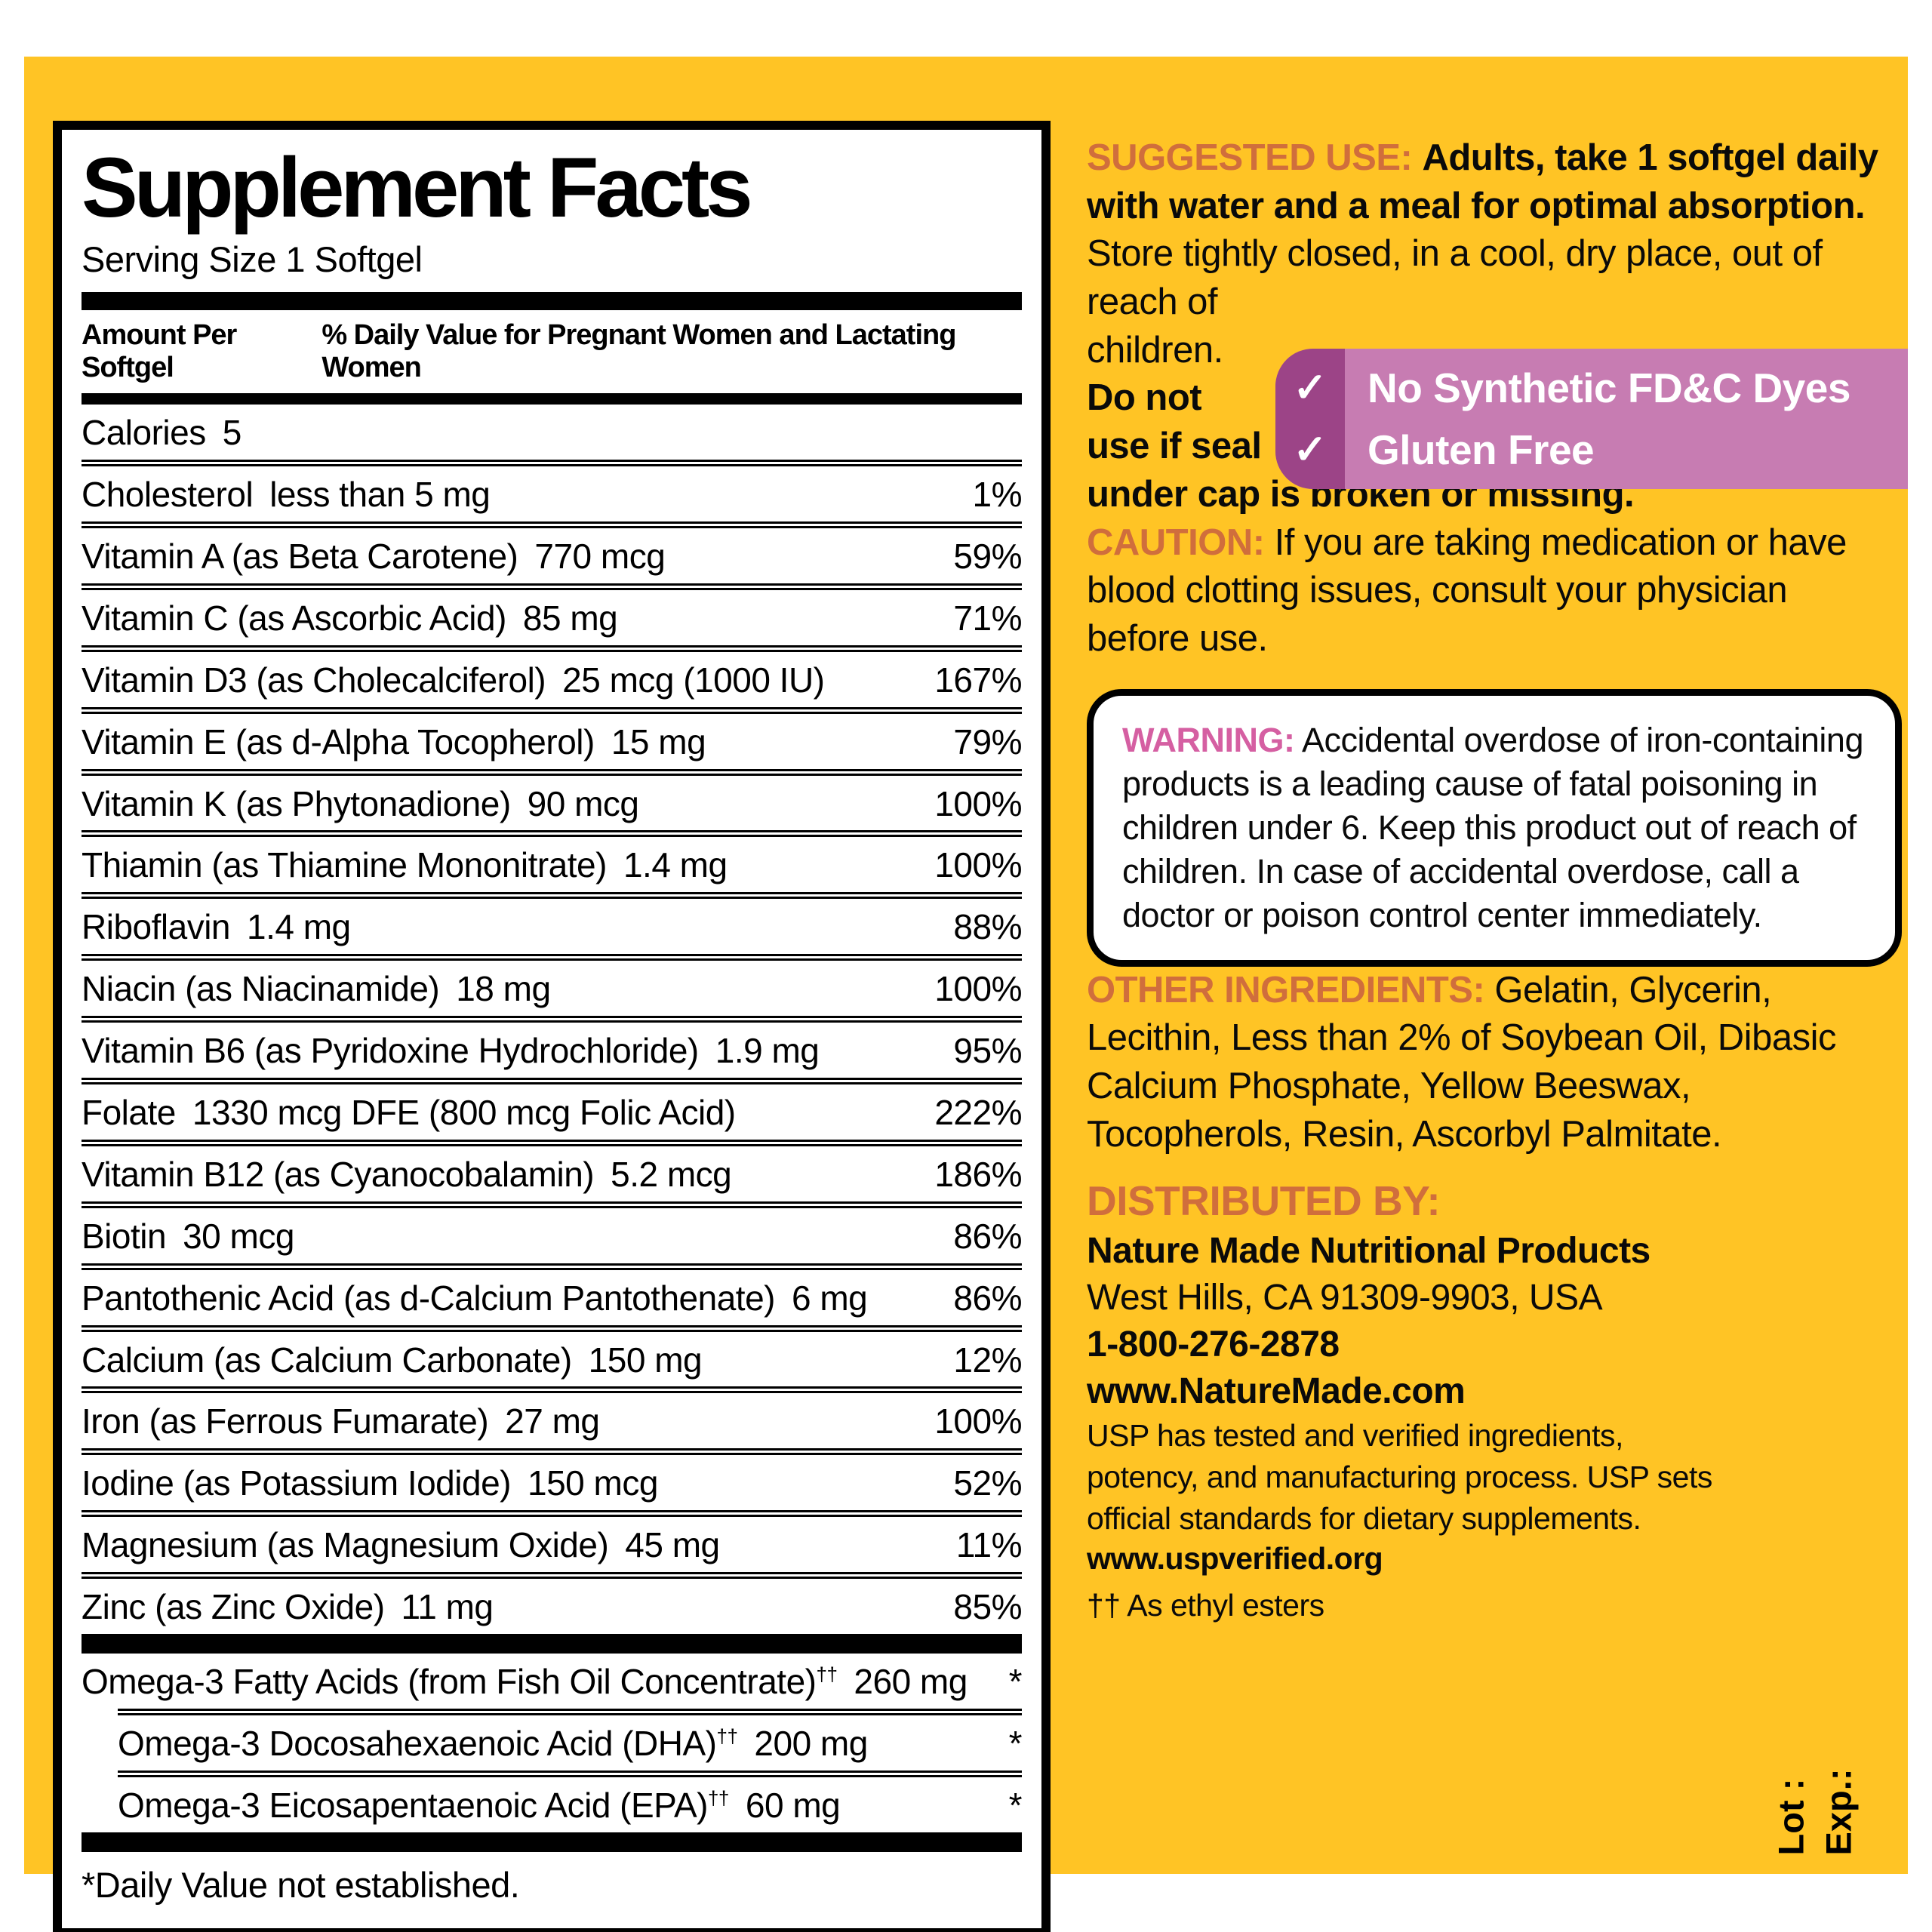 The image size is (1932, 1932). Describe the element at coordinates (552, 1421) in the screenshot. I see `nutrient-amount: 27 mg` at that location.